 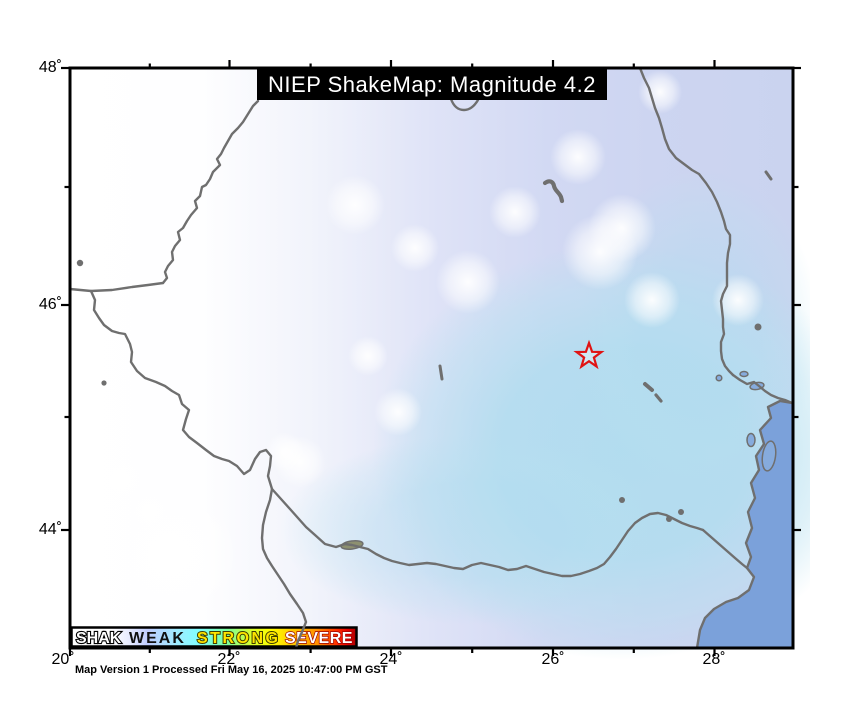 What do you see at coordinates (63, 659) in the screenshot?
I see `x-axis-label-20: 20˚` at bounding box center [63, 659].